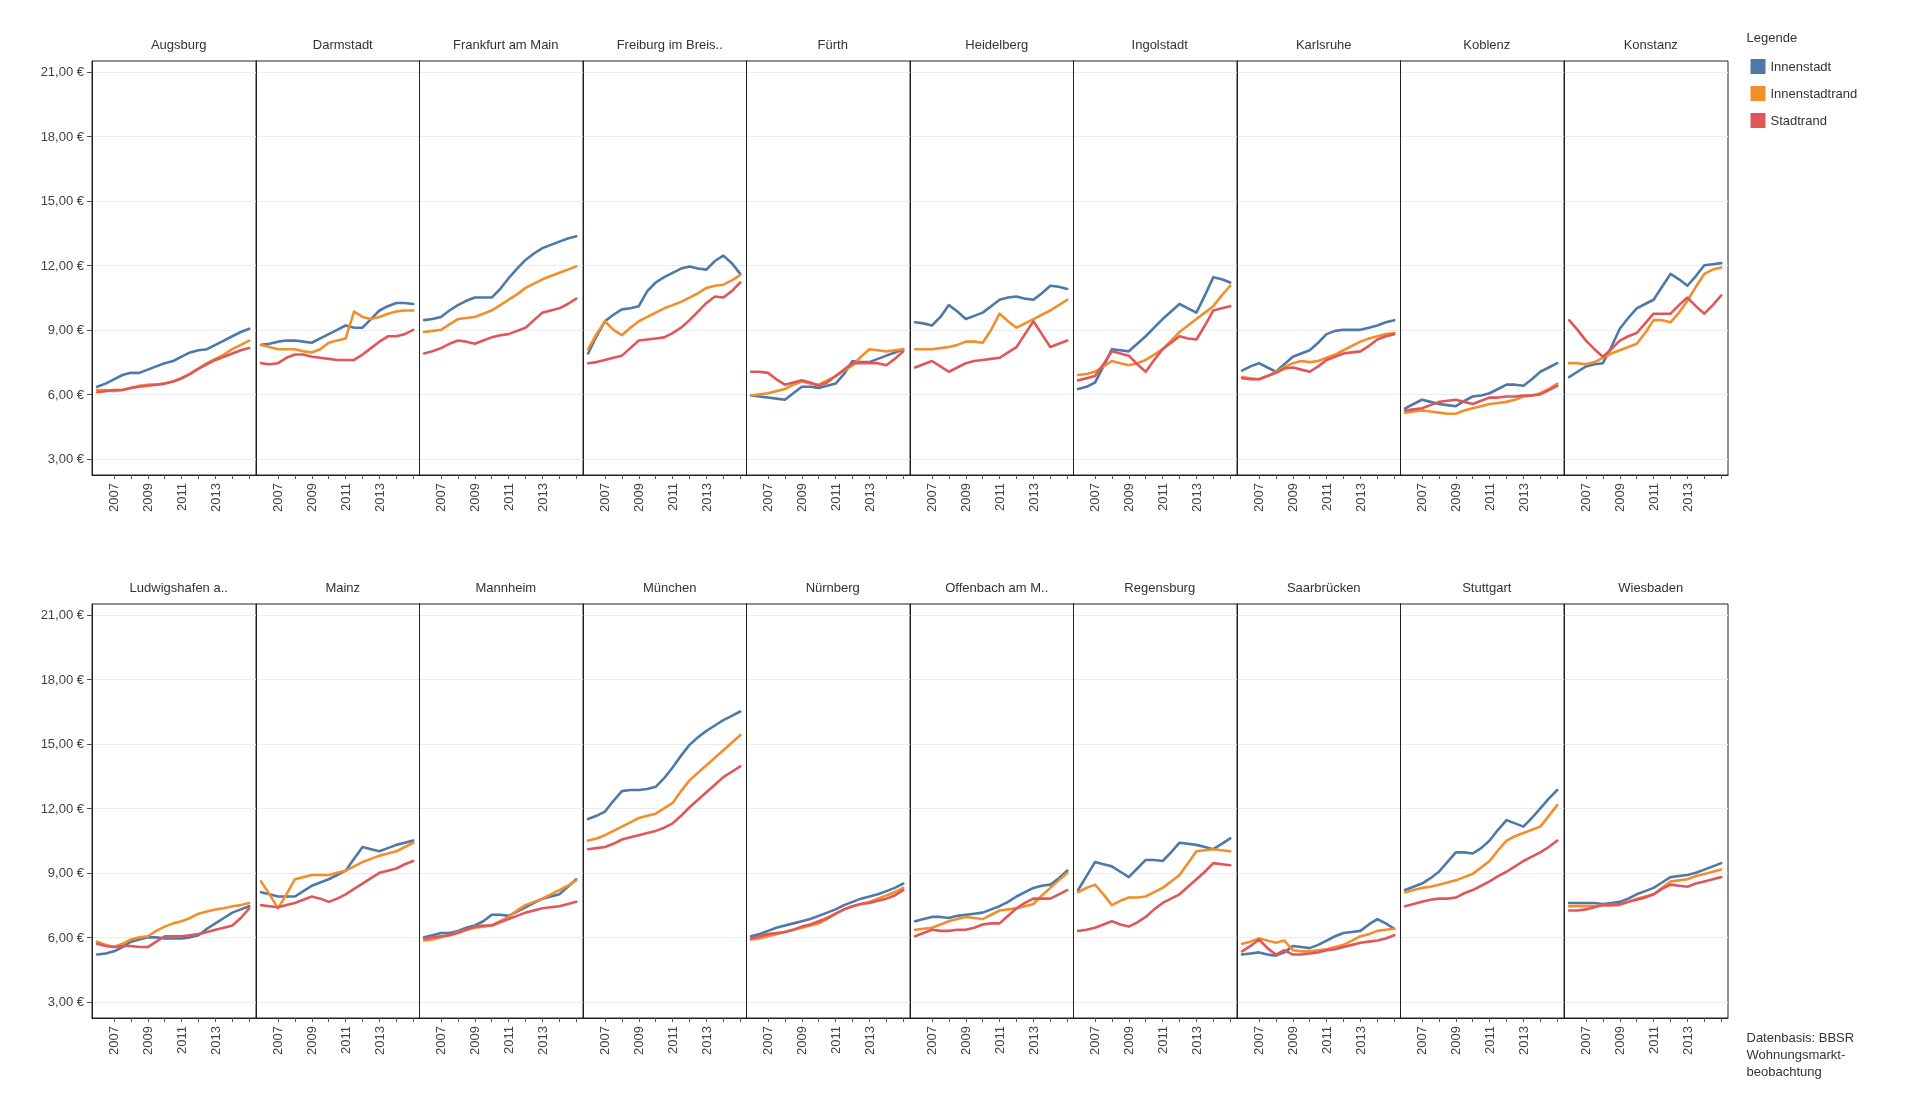 The image size is (1917, 1096). What do you see at coordinates (996, 44) in the screenshot?
I see `chart-title: Heidelberg` at bounding box center [996, 44].